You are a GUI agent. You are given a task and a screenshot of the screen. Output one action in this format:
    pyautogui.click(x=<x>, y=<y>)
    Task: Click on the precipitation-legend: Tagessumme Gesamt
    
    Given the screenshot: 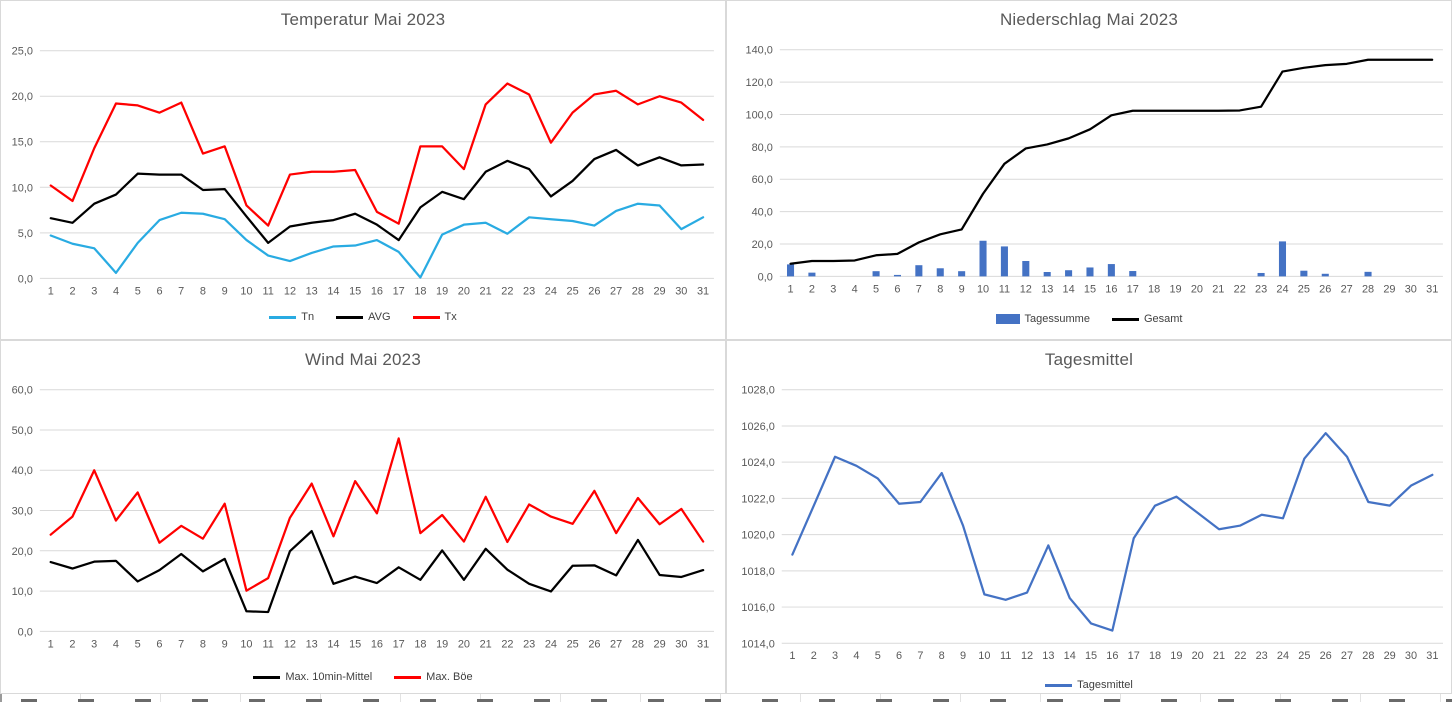 What is the action you would take?
    pyautogui.click(x=1089, y=319)
    